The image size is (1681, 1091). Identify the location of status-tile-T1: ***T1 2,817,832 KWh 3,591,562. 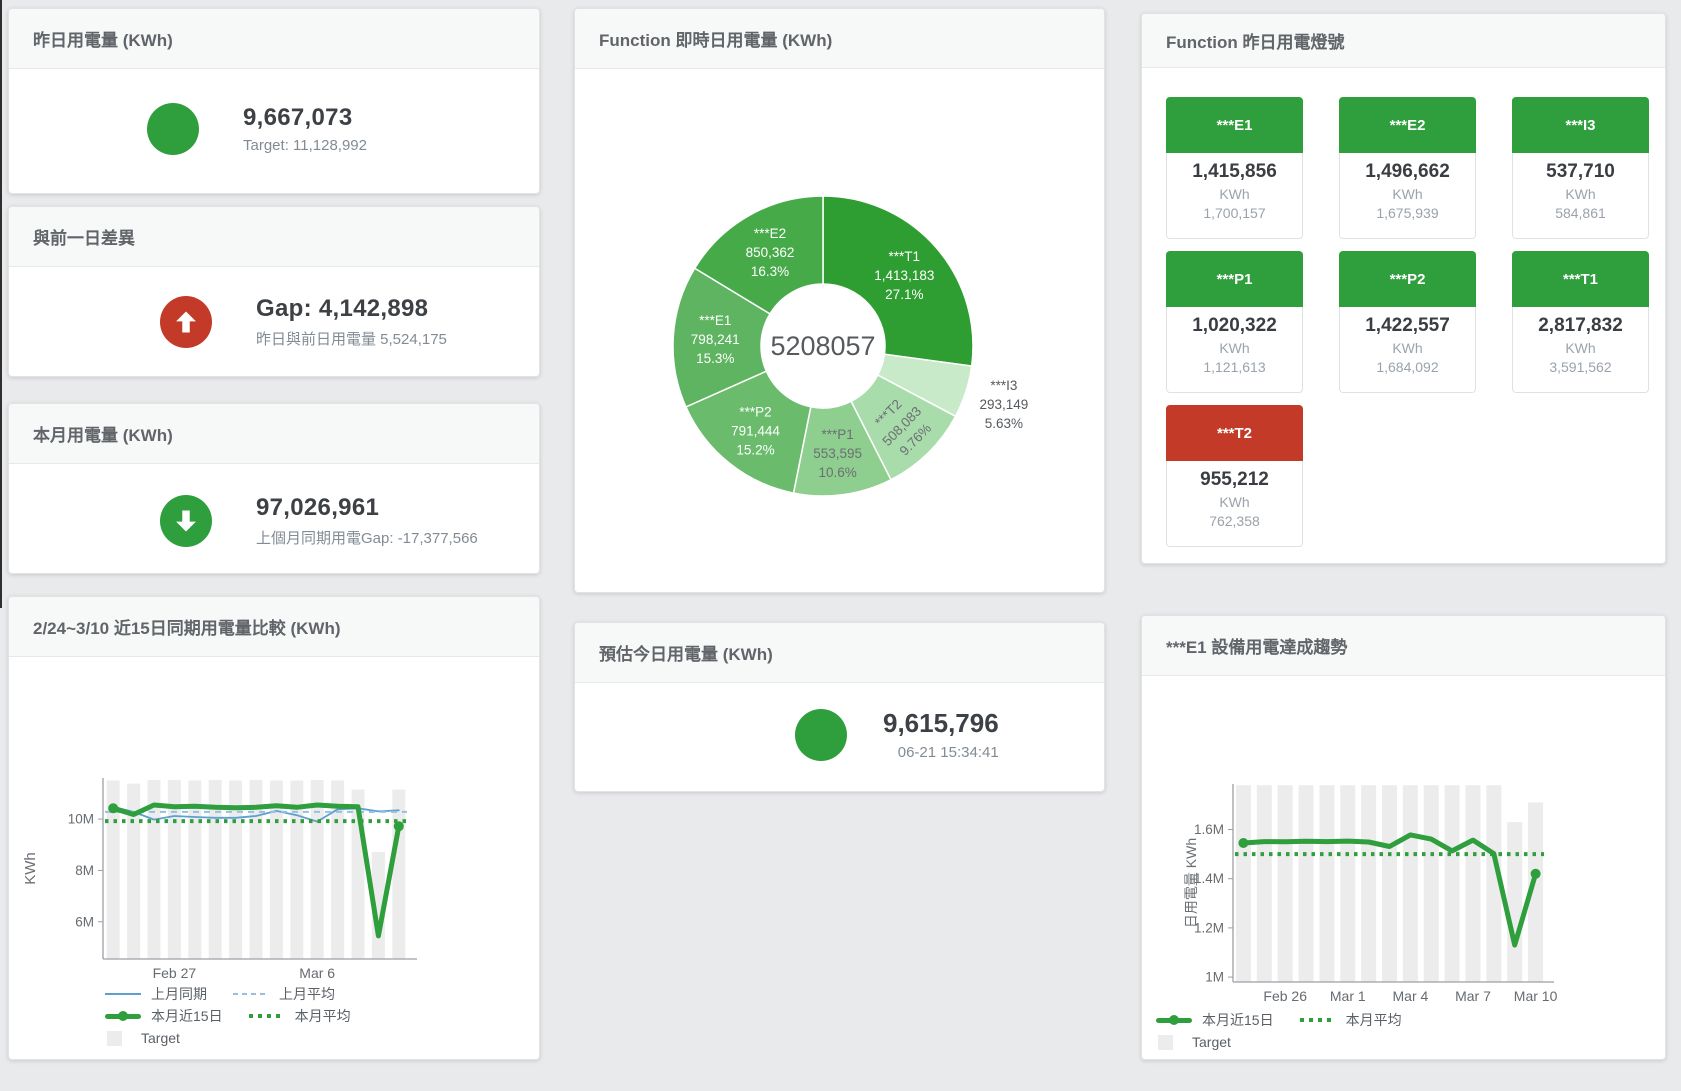
(1580, 322).